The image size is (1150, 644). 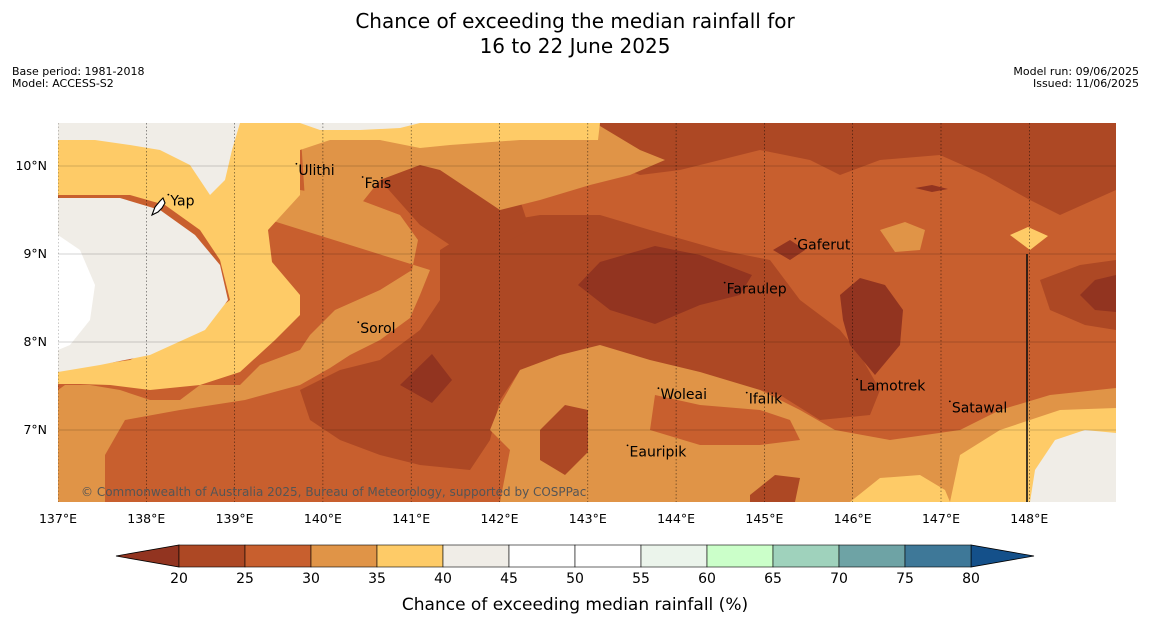 What do you see at coordinates (63, 83) in the screenshot?
I see `model-name: Model: ACCESS-S2` at bounding box center [63, 83].